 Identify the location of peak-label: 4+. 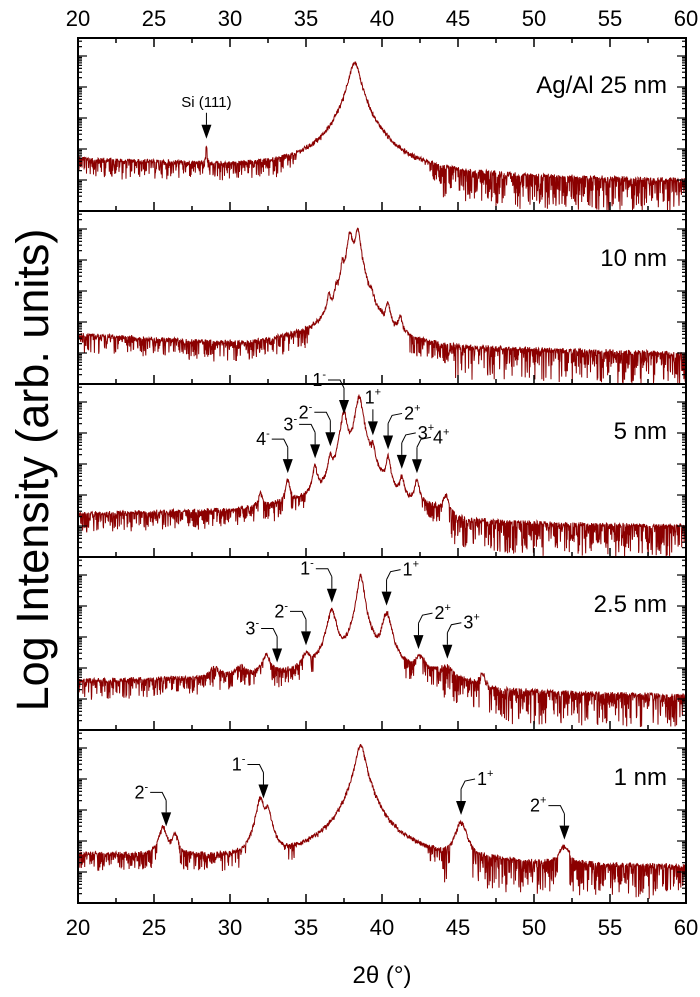
(441, 436).